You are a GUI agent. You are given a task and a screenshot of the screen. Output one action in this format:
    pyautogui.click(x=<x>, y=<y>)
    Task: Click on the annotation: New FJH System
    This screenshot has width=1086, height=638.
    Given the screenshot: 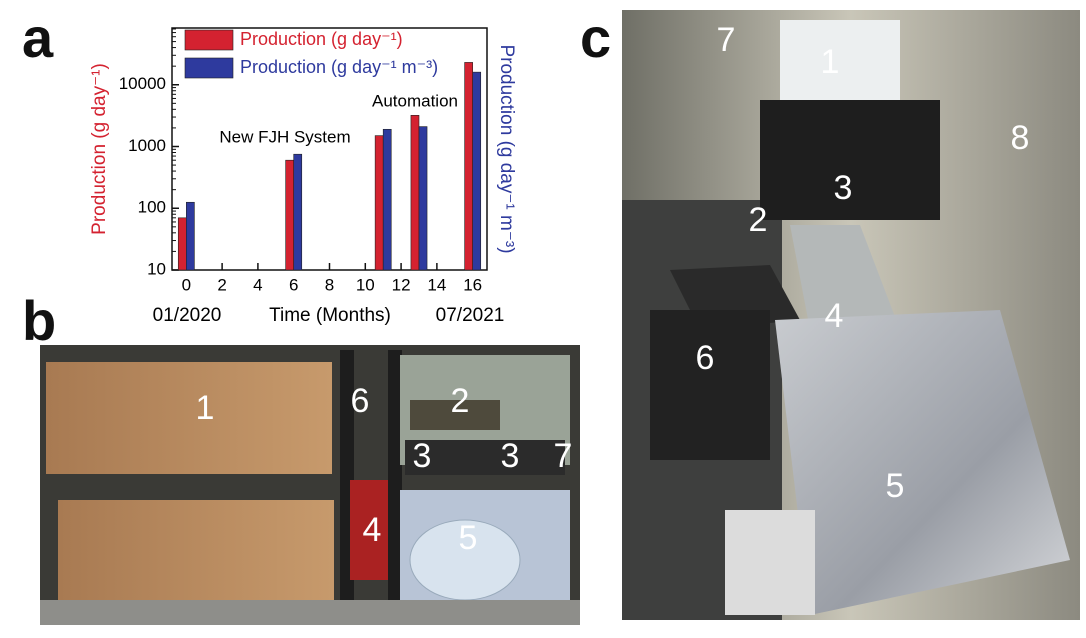 What is the action you would take?
    pyautogui.click(x=284, y=136)
    